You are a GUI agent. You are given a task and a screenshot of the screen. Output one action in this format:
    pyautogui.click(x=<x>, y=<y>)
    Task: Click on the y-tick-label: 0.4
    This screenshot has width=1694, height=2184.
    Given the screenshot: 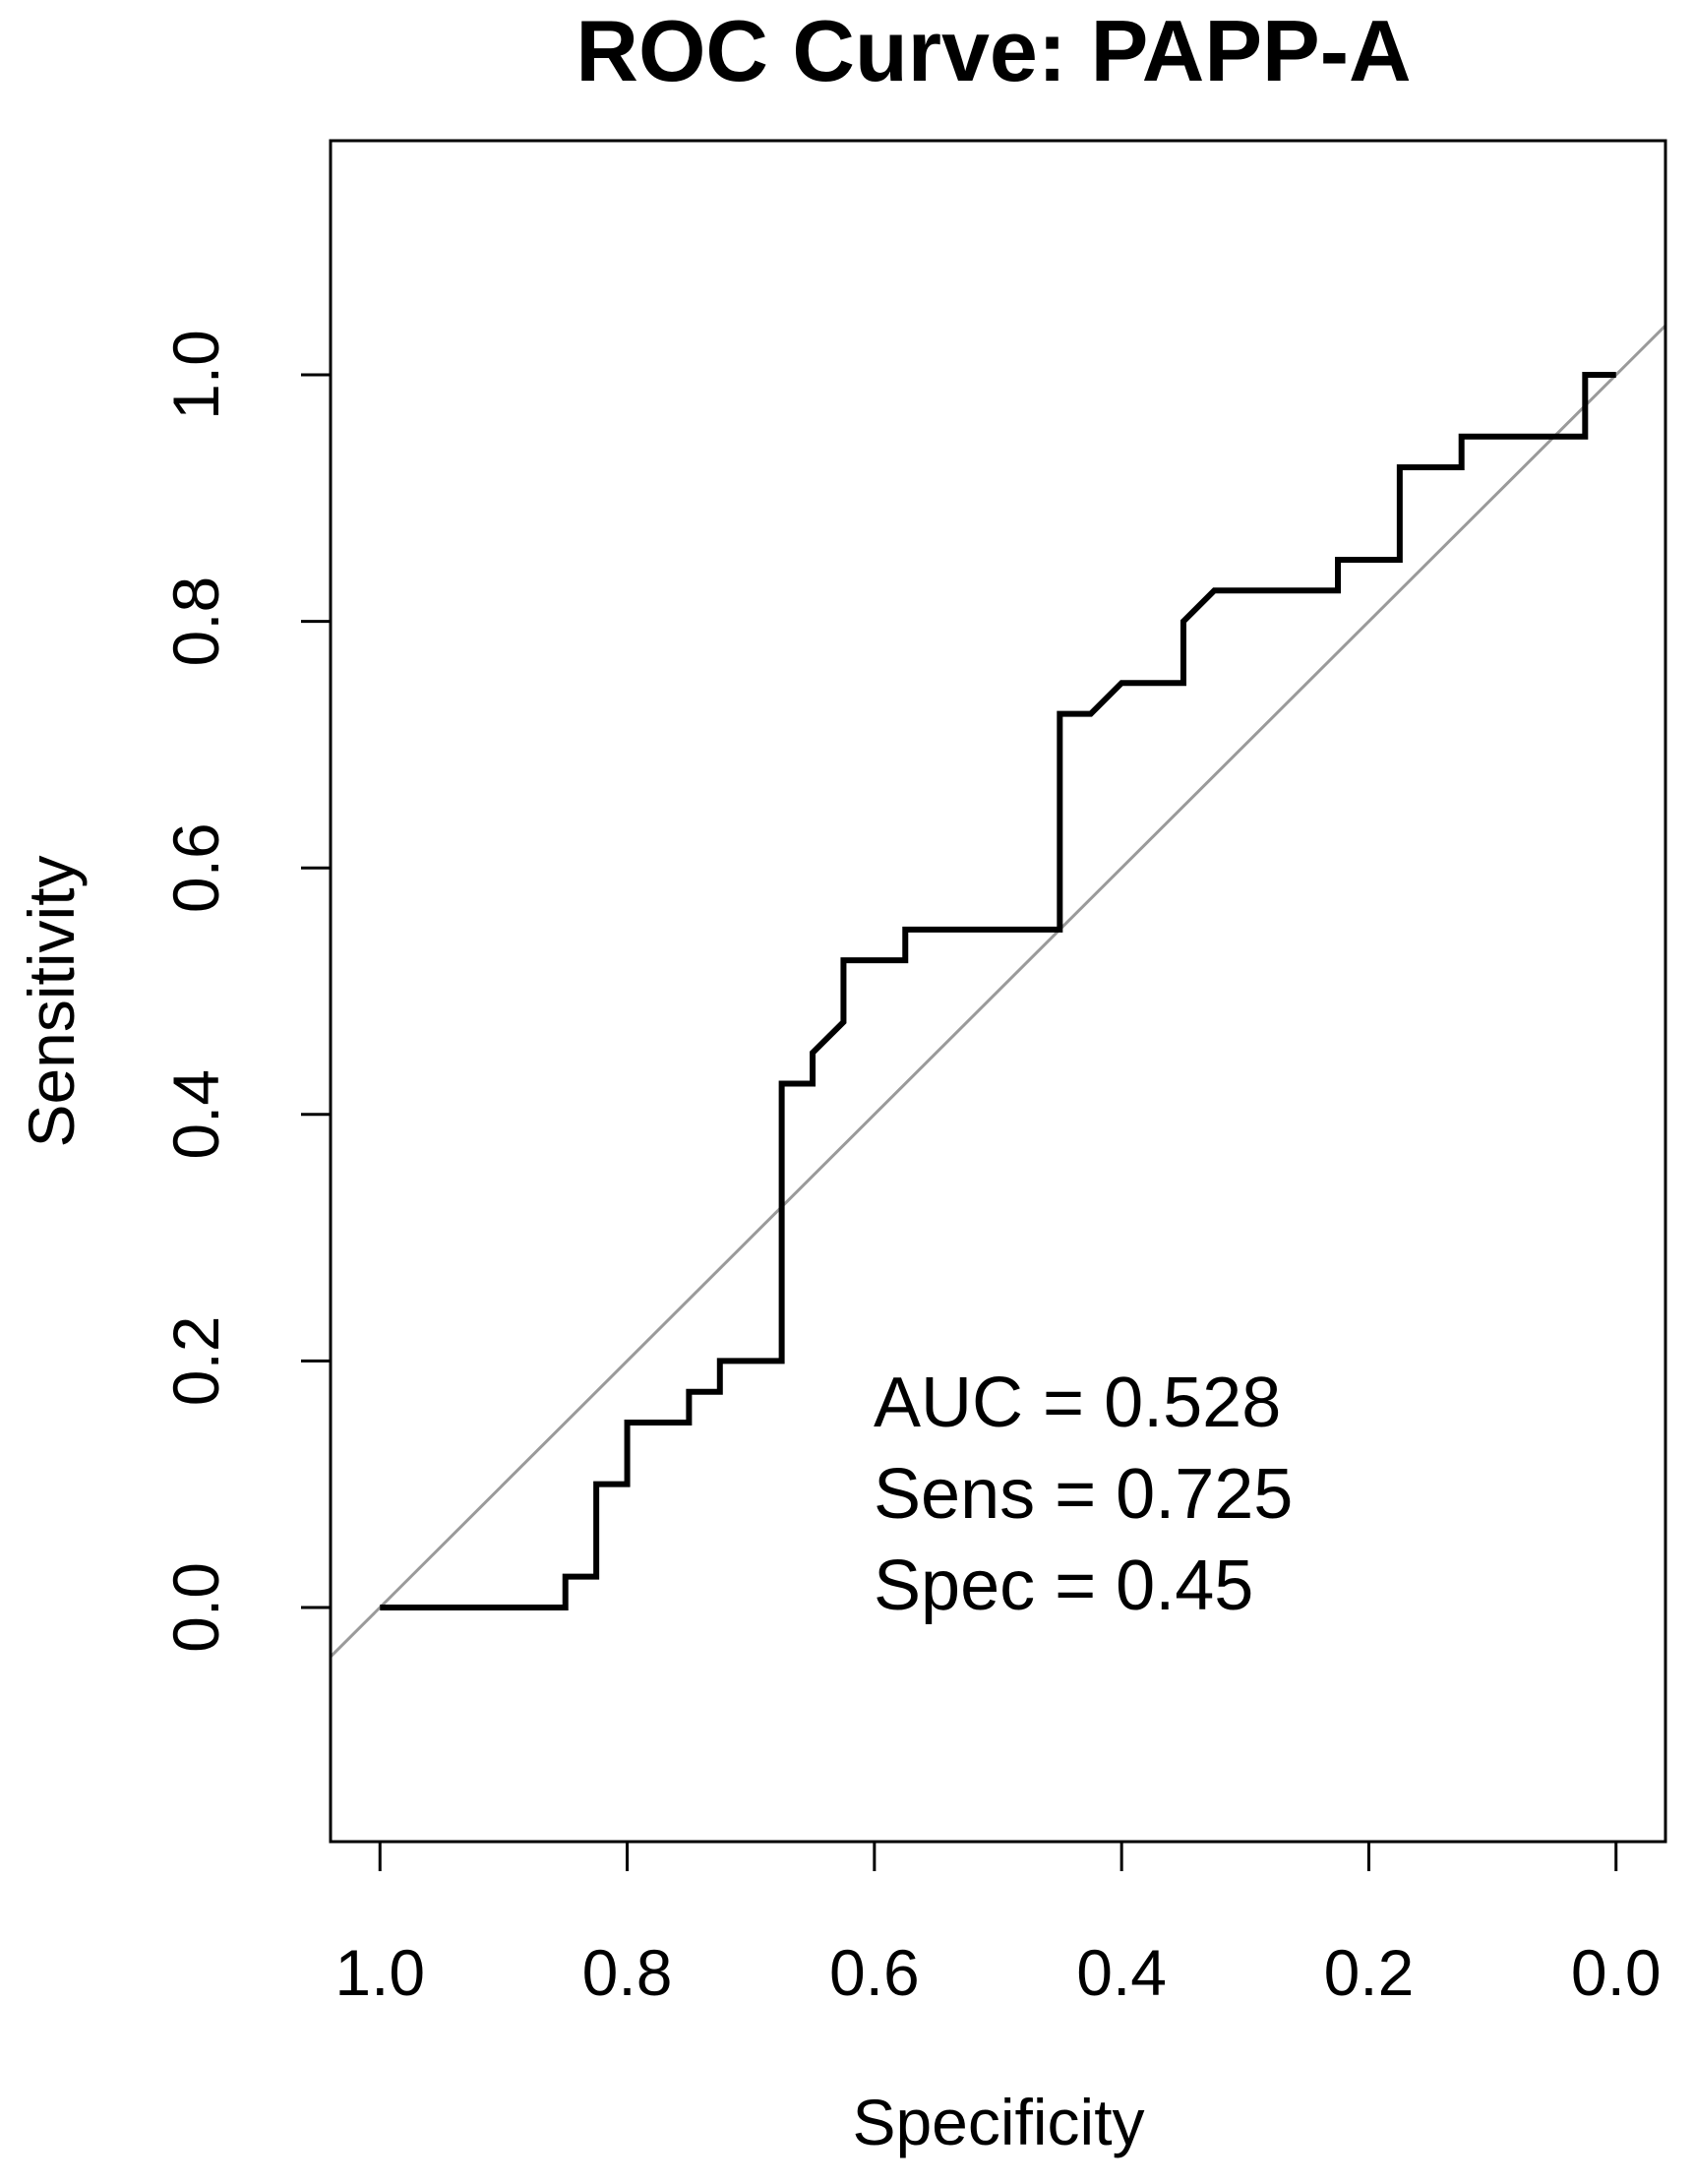 What is the action you would take?
    pyautogui.click(x=195, y=1114)
    